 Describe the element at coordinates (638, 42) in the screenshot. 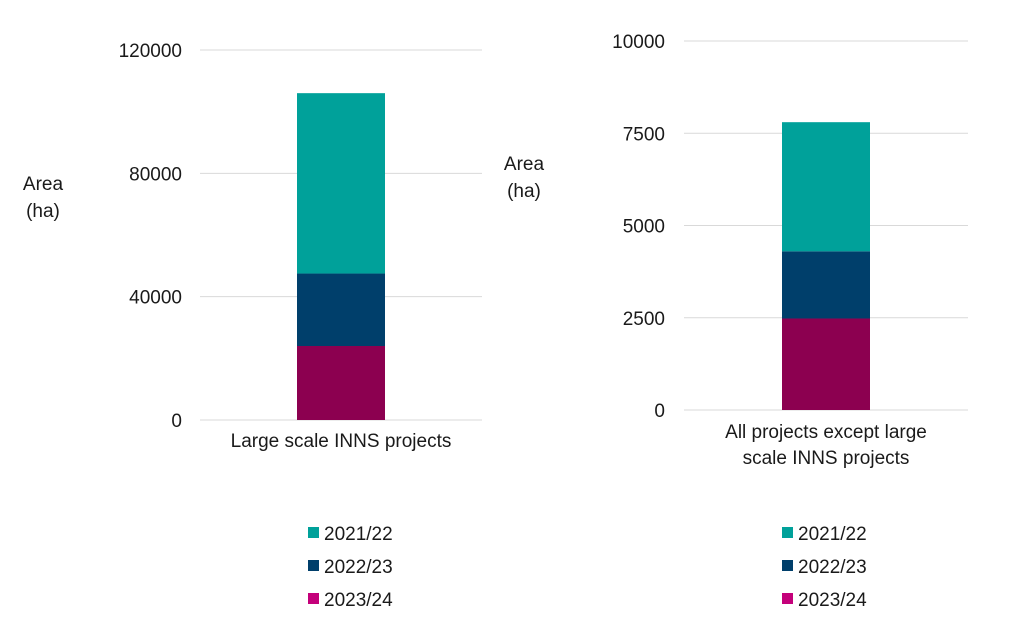

I see `y-tick-label-10000: 10000` at that location.